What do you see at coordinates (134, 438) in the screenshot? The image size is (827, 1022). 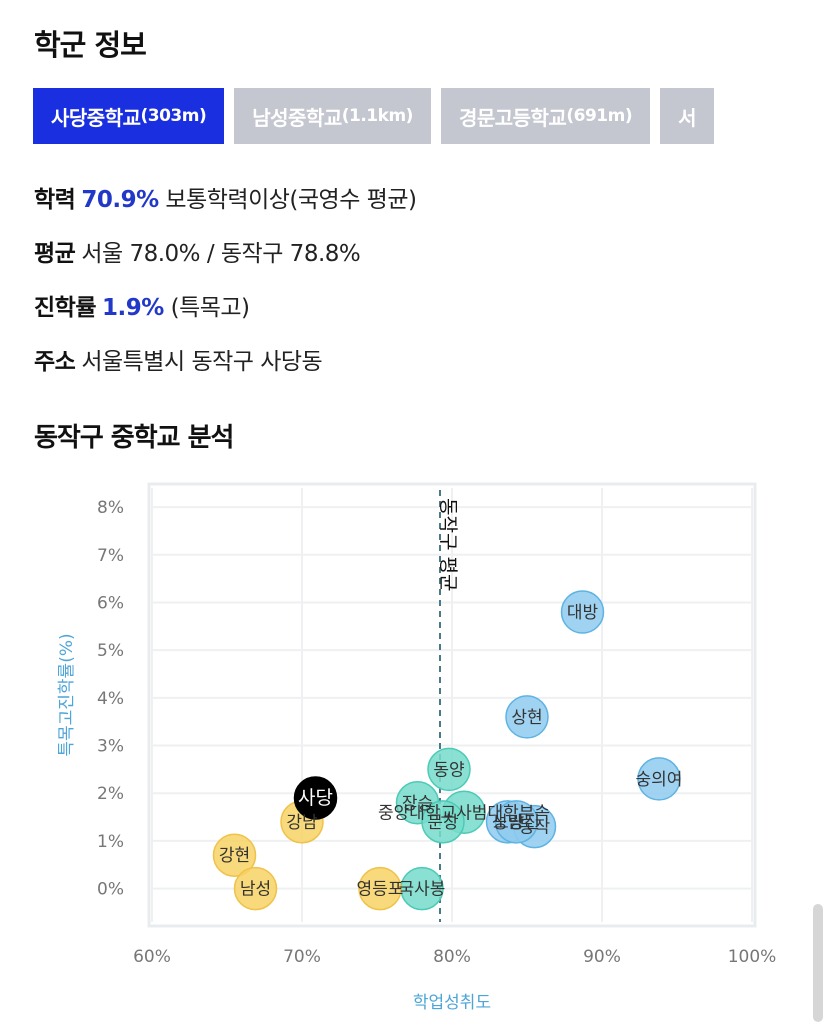 I see `analysis-title: 동작구 중학교 분석` at bounding box center [134, 438].